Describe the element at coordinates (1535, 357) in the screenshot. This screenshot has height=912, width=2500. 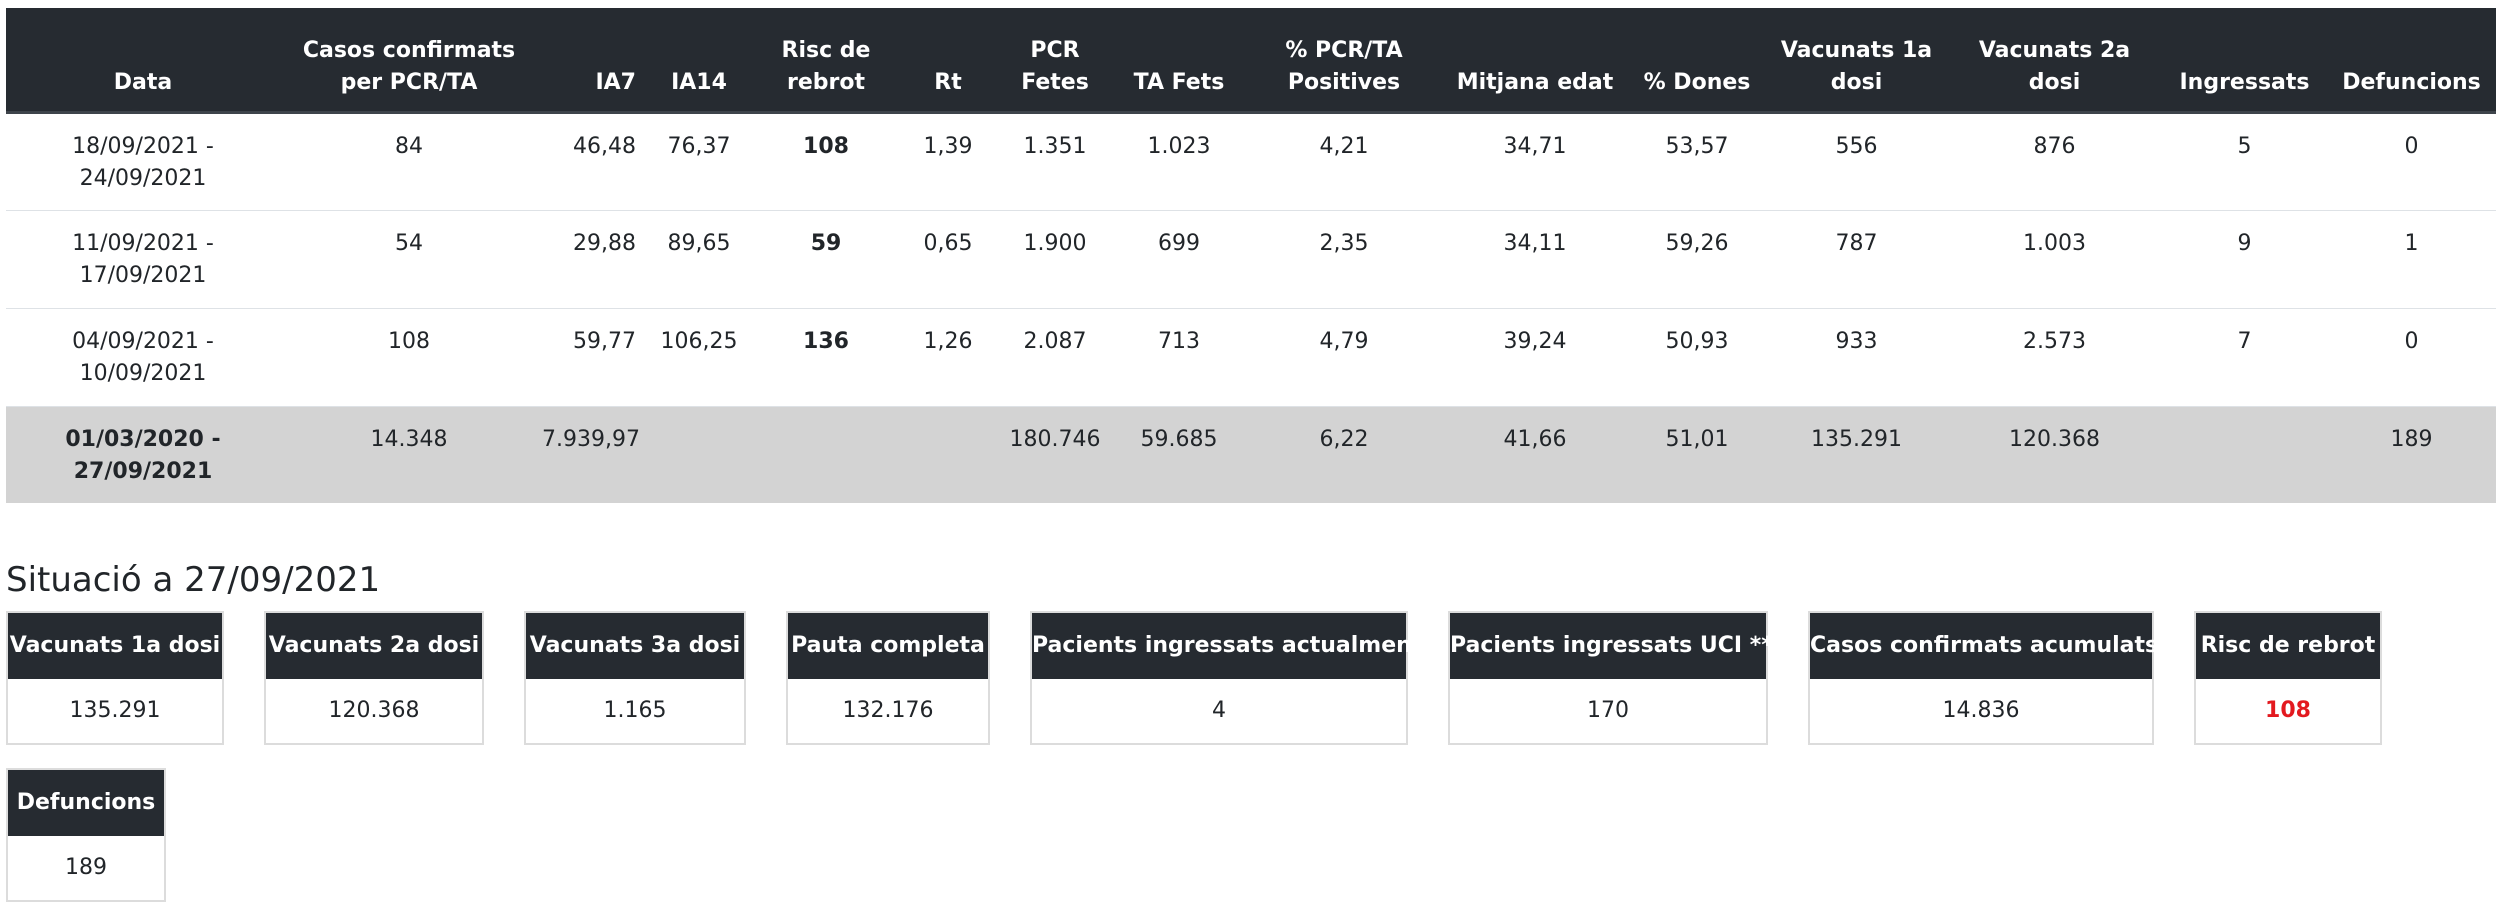
I see `cell-edat: 39,24` at that location.